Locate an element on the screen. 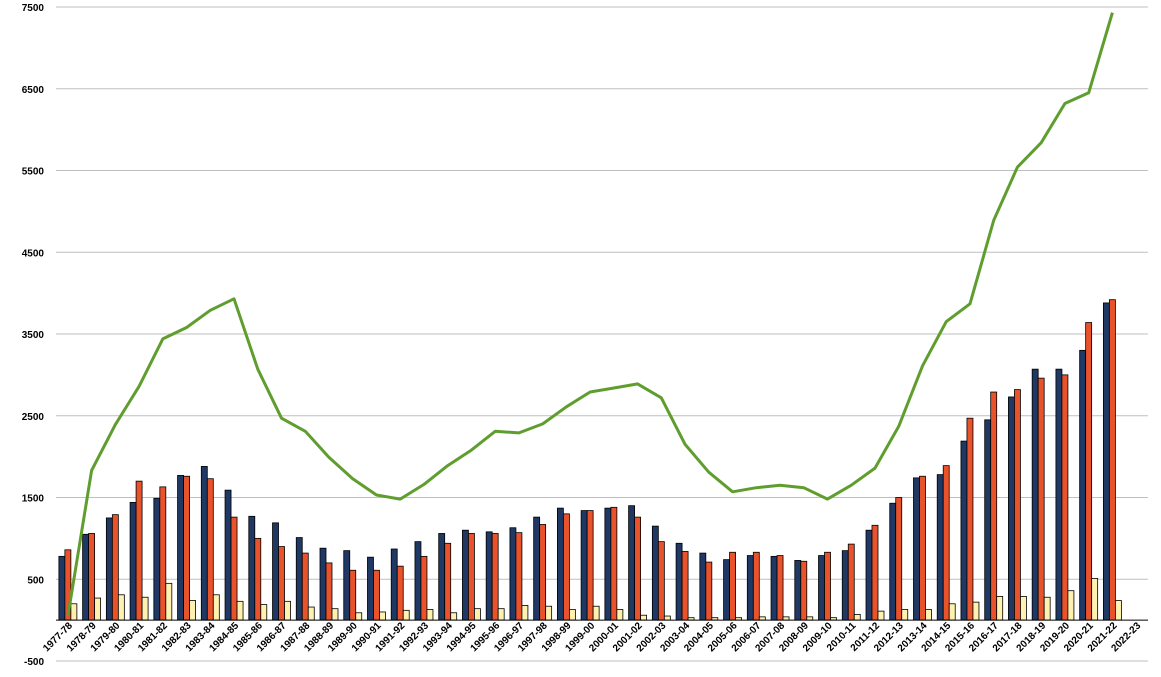  y-tick-label: 500 is located at coordinates (35, 580).